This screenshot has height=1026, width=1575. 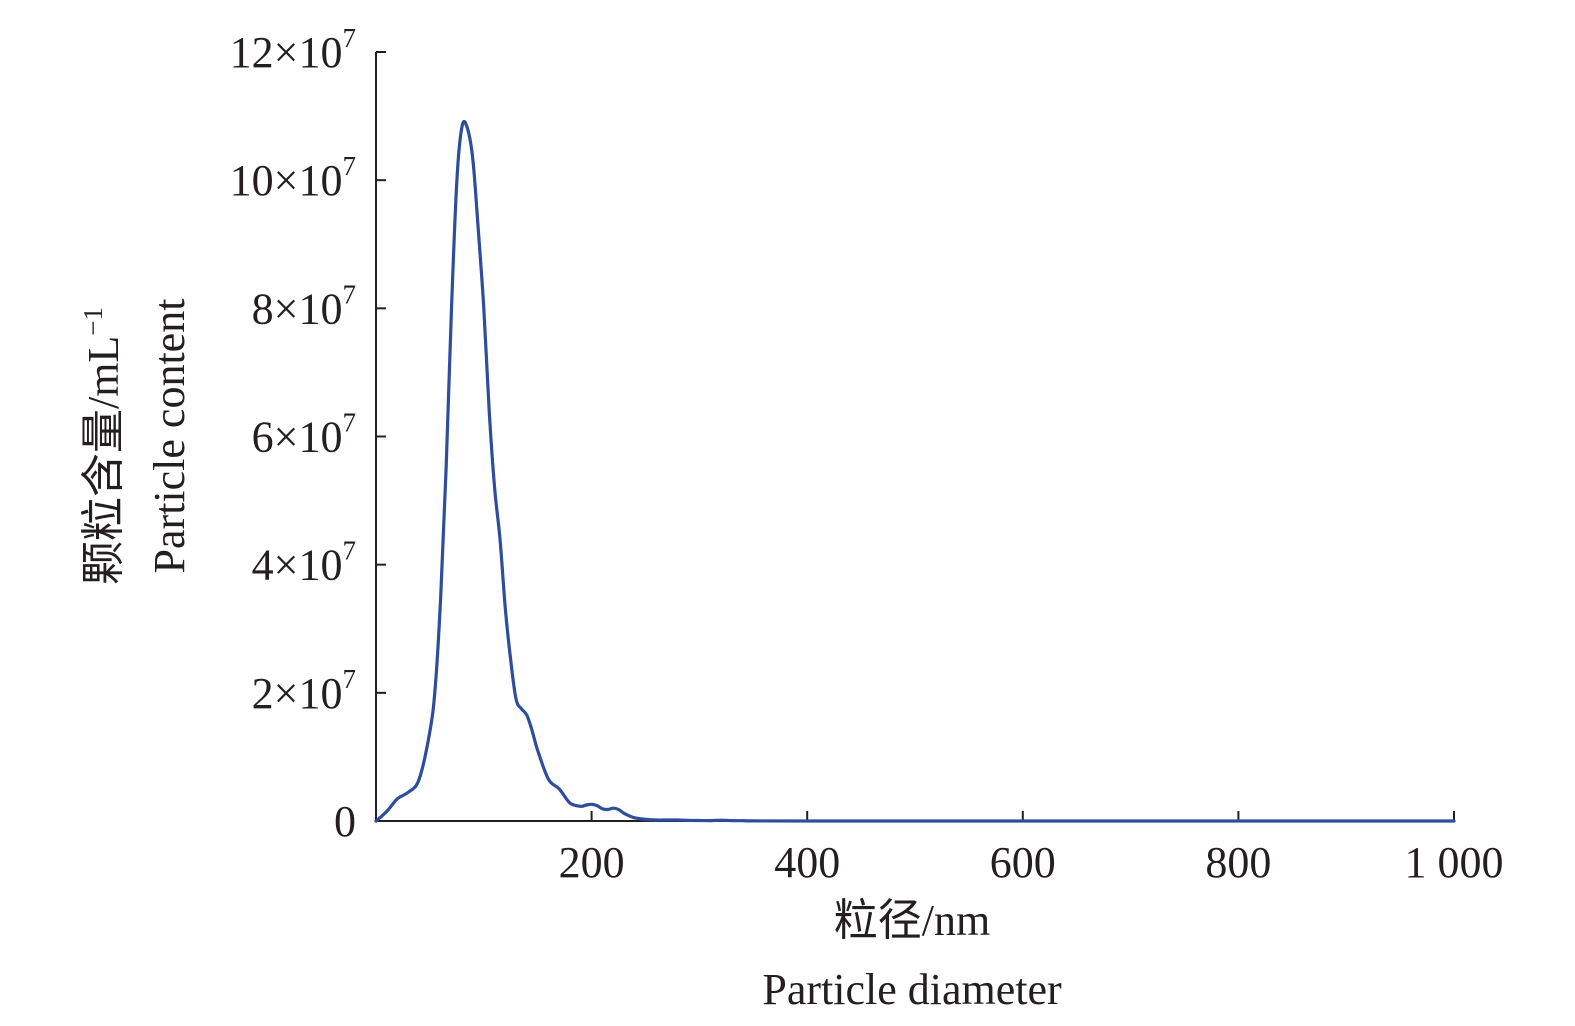 What do you see at coordinates (1454, 862) in the screenshot?
I see `x-tick-label: 1 000` at bounding box center [1454, 862].